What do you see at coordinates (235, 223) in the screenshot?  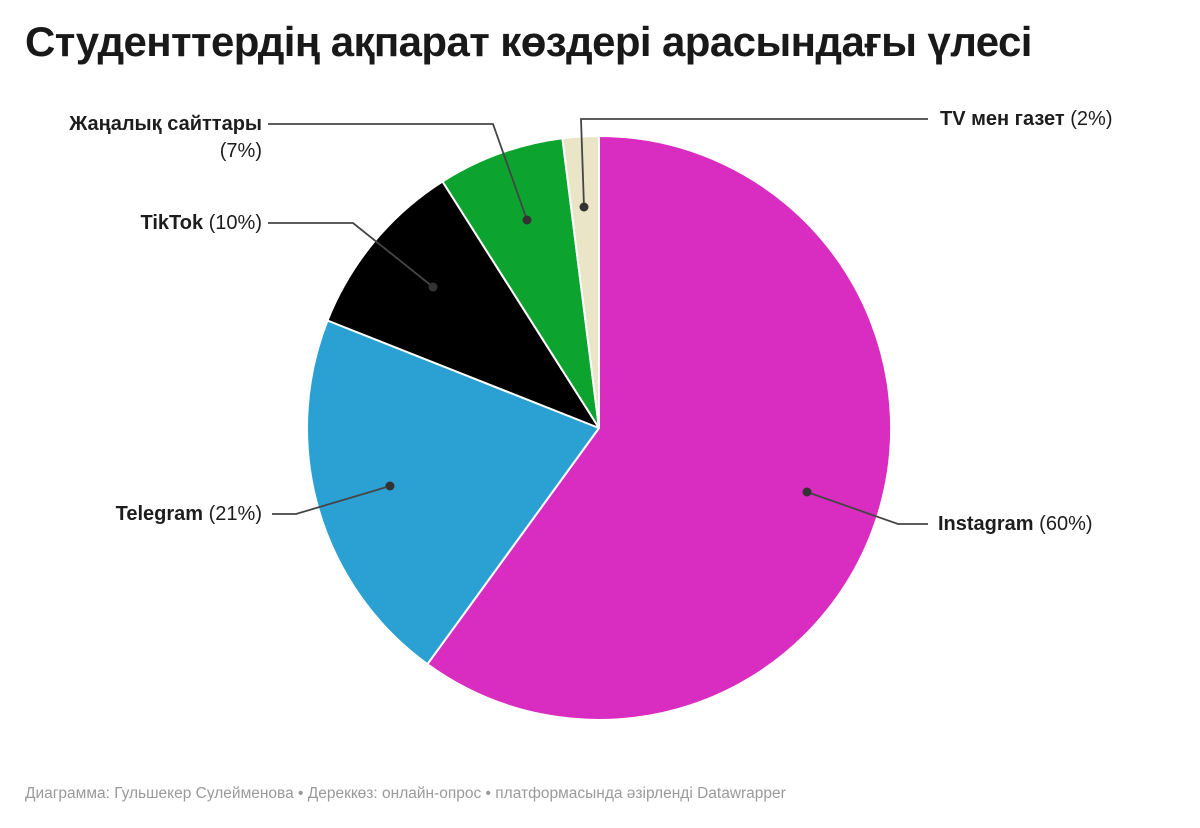 I see `slice-label-pct-tiktok: (10%)` at bounding box center [235, 223].